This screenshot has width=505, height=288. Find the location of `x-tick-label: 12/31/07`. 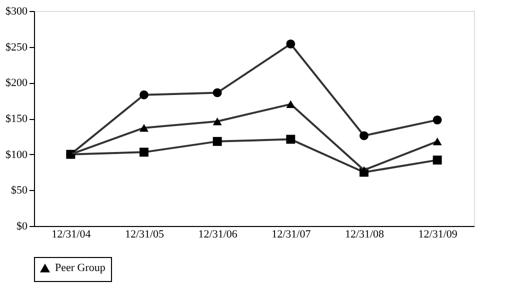

x-tick-label: 12/31/07 is located at coordinates (292, 234).